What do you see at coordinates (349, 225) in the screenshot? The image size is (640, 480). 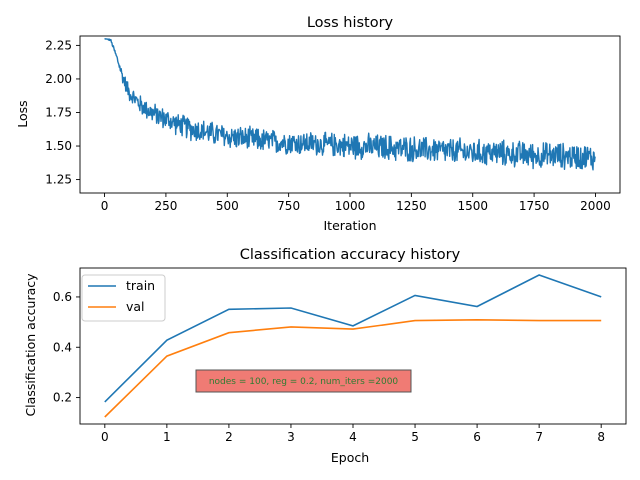 I see `loss-x-label: Iteration` at bounding box center [349, 225].